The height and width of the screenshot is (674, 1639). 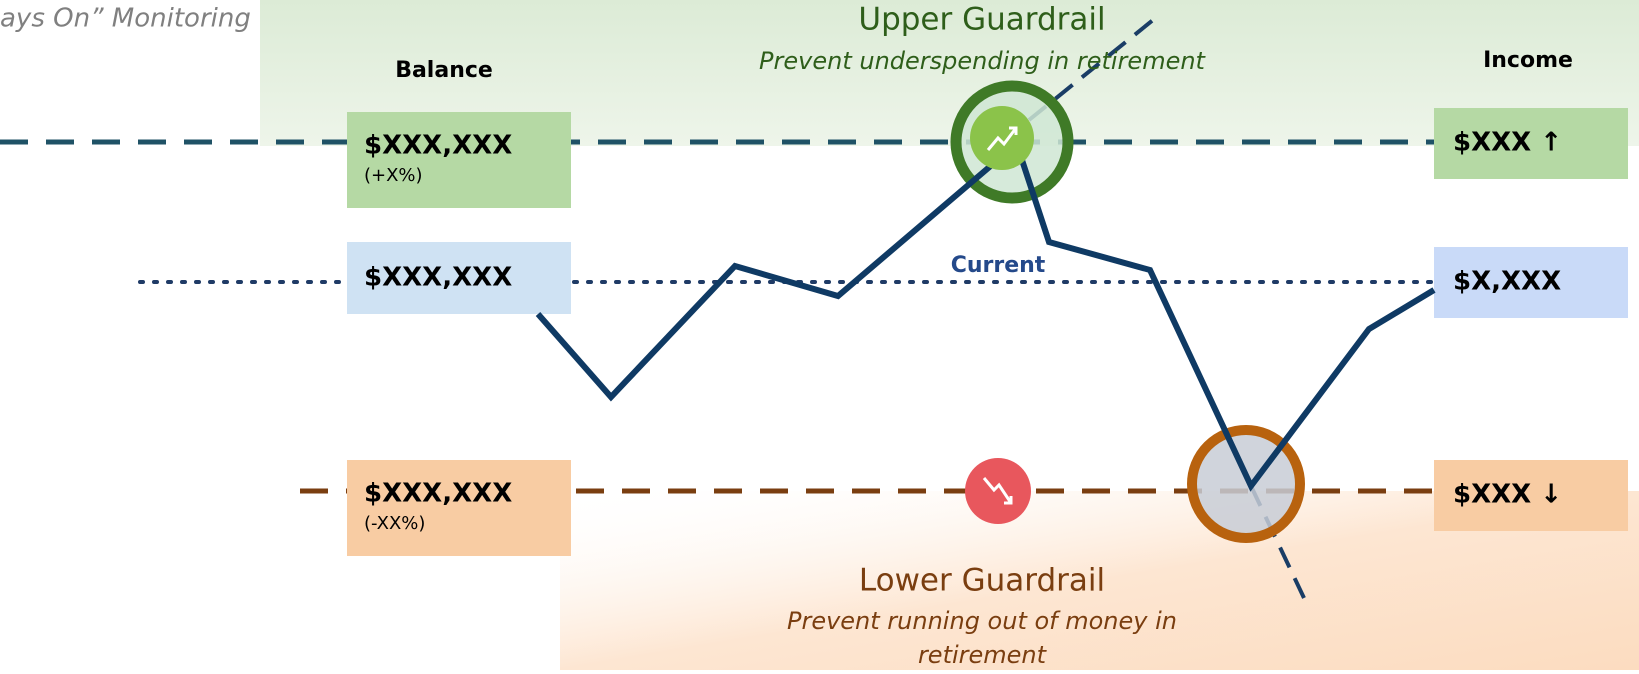 I want to click on page-title: ays On” Monitoring, so click(x=125, y=19).